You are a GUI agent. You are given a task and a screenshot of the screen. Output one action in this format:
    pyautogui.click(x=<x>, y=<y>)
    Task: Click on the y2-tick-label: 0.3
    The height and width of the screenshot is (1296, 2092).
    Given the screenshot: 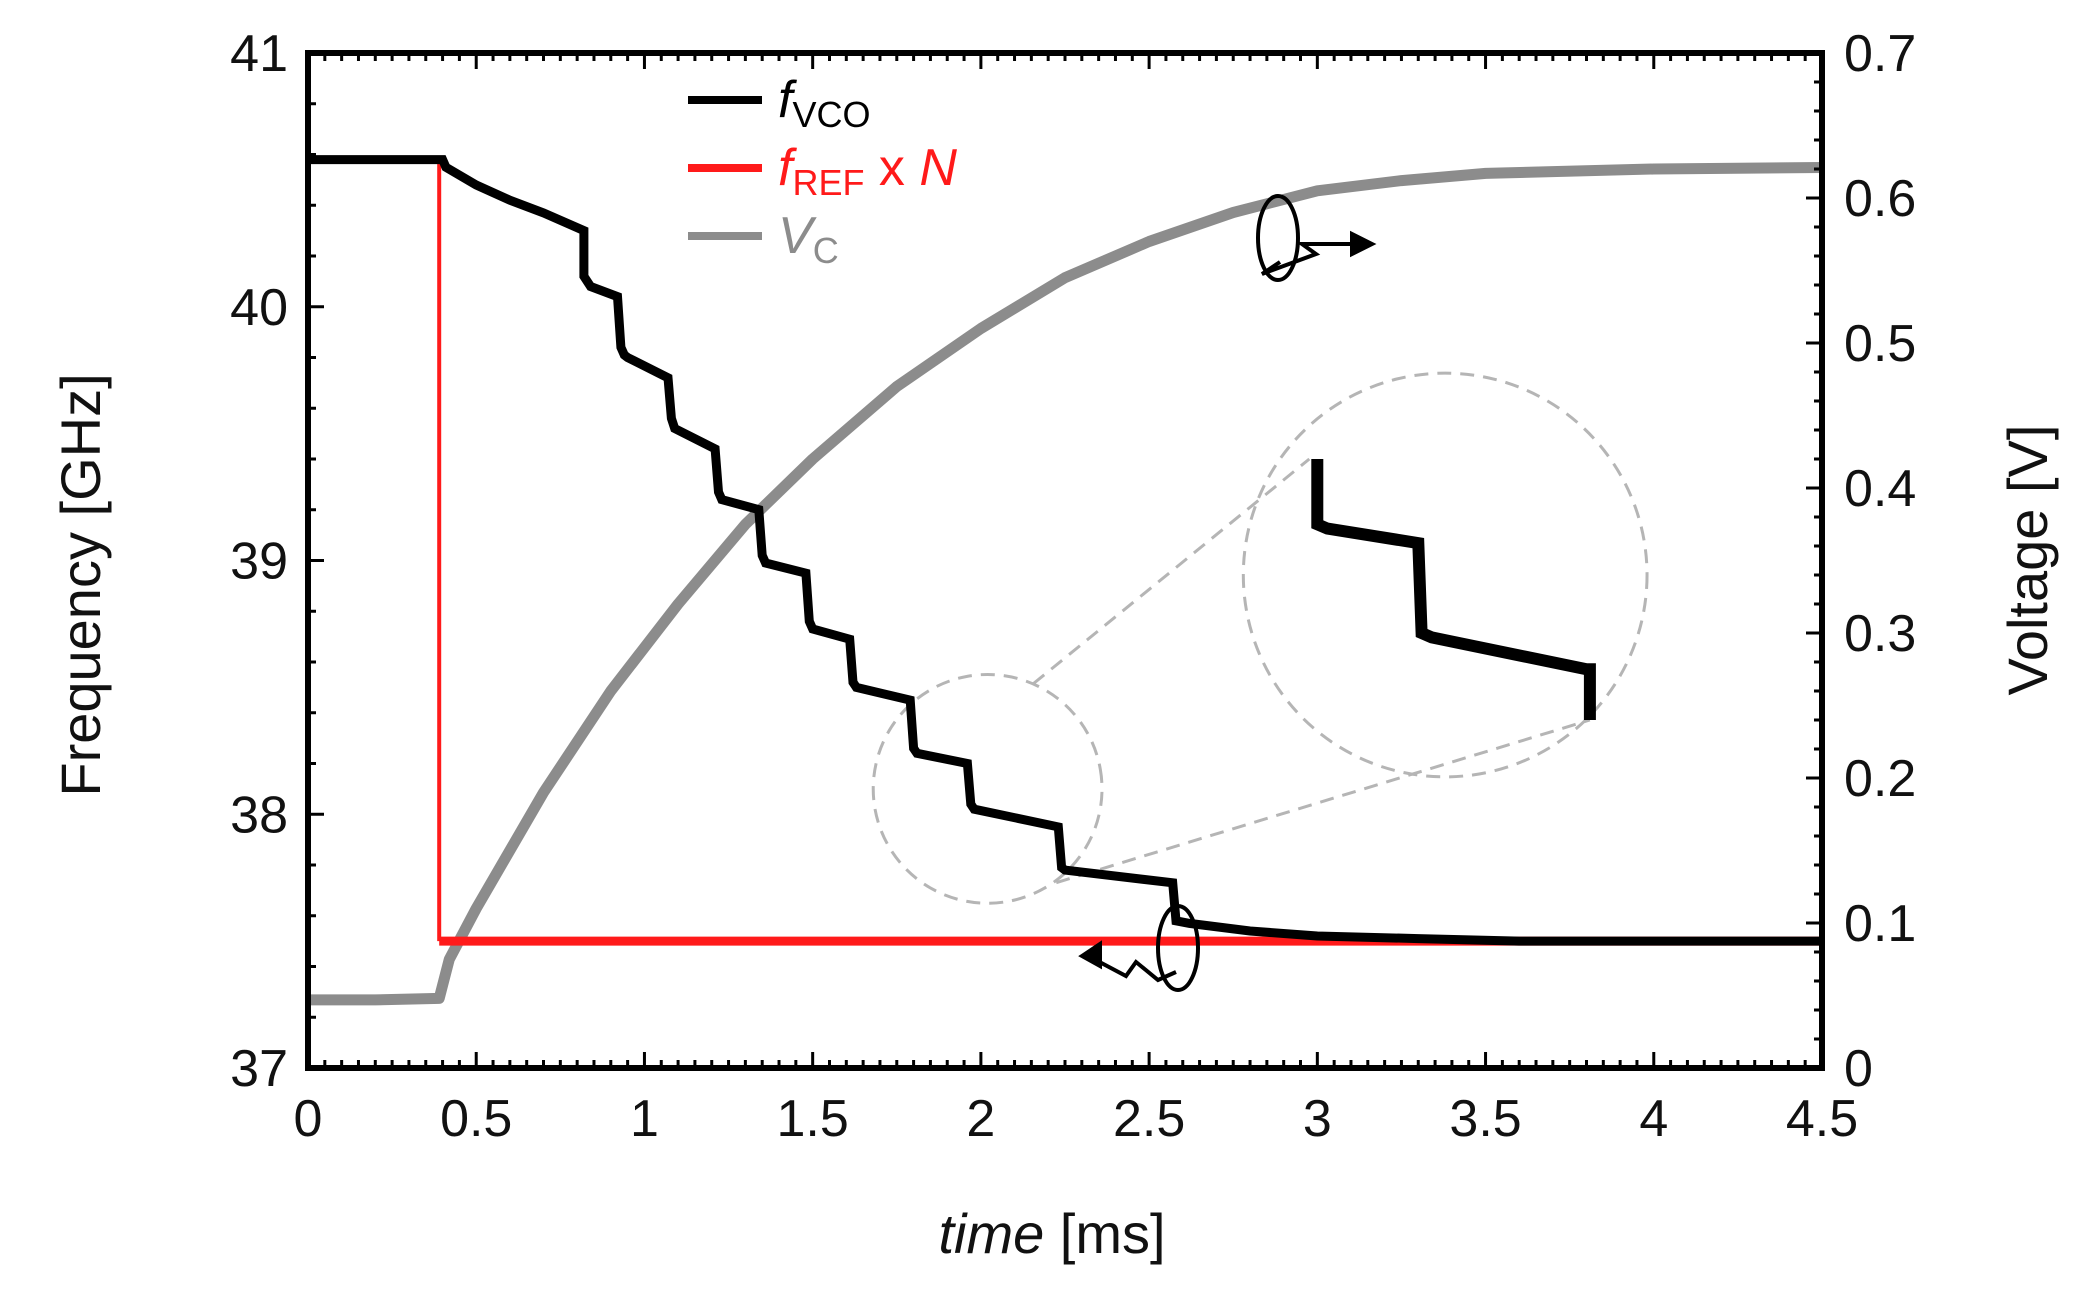 What is the action you would take?
    pyautogui.click(x=1880, y=634)
    